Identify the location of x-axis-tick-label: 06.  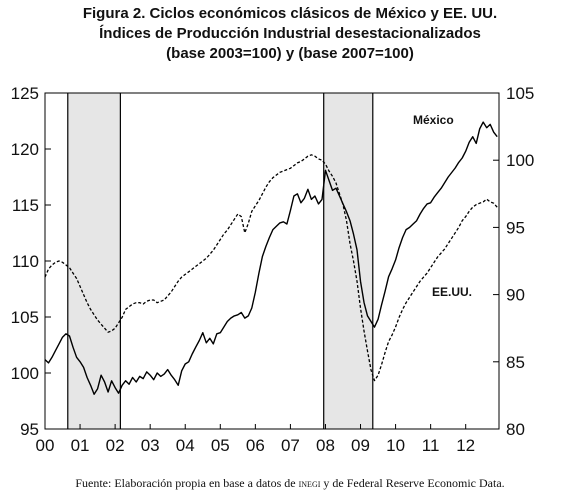
(255, 445).